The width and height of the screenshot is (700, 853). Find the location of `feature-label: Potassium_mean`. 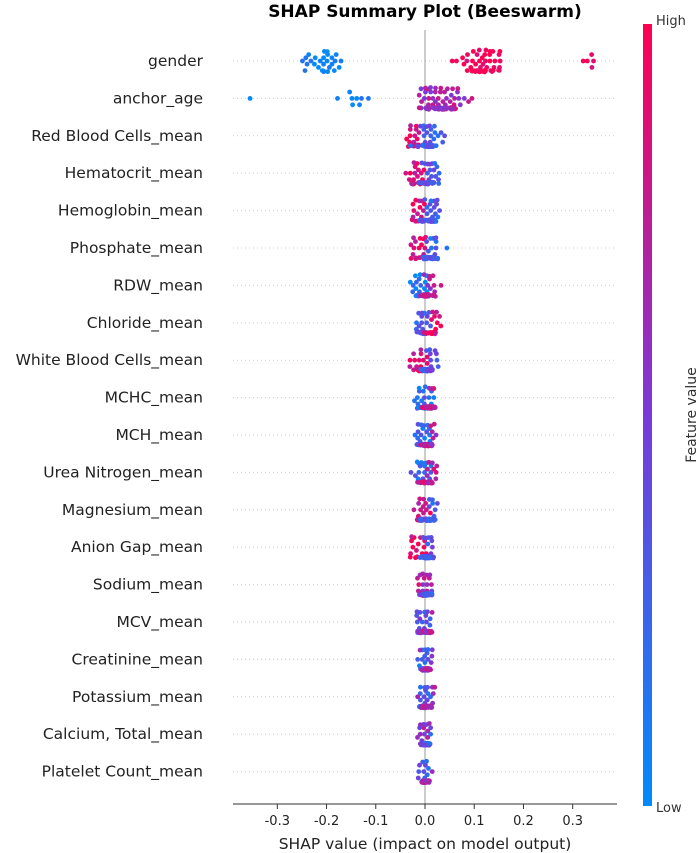

feature-label: Potassium_mean is located at coordinates (137, 697).